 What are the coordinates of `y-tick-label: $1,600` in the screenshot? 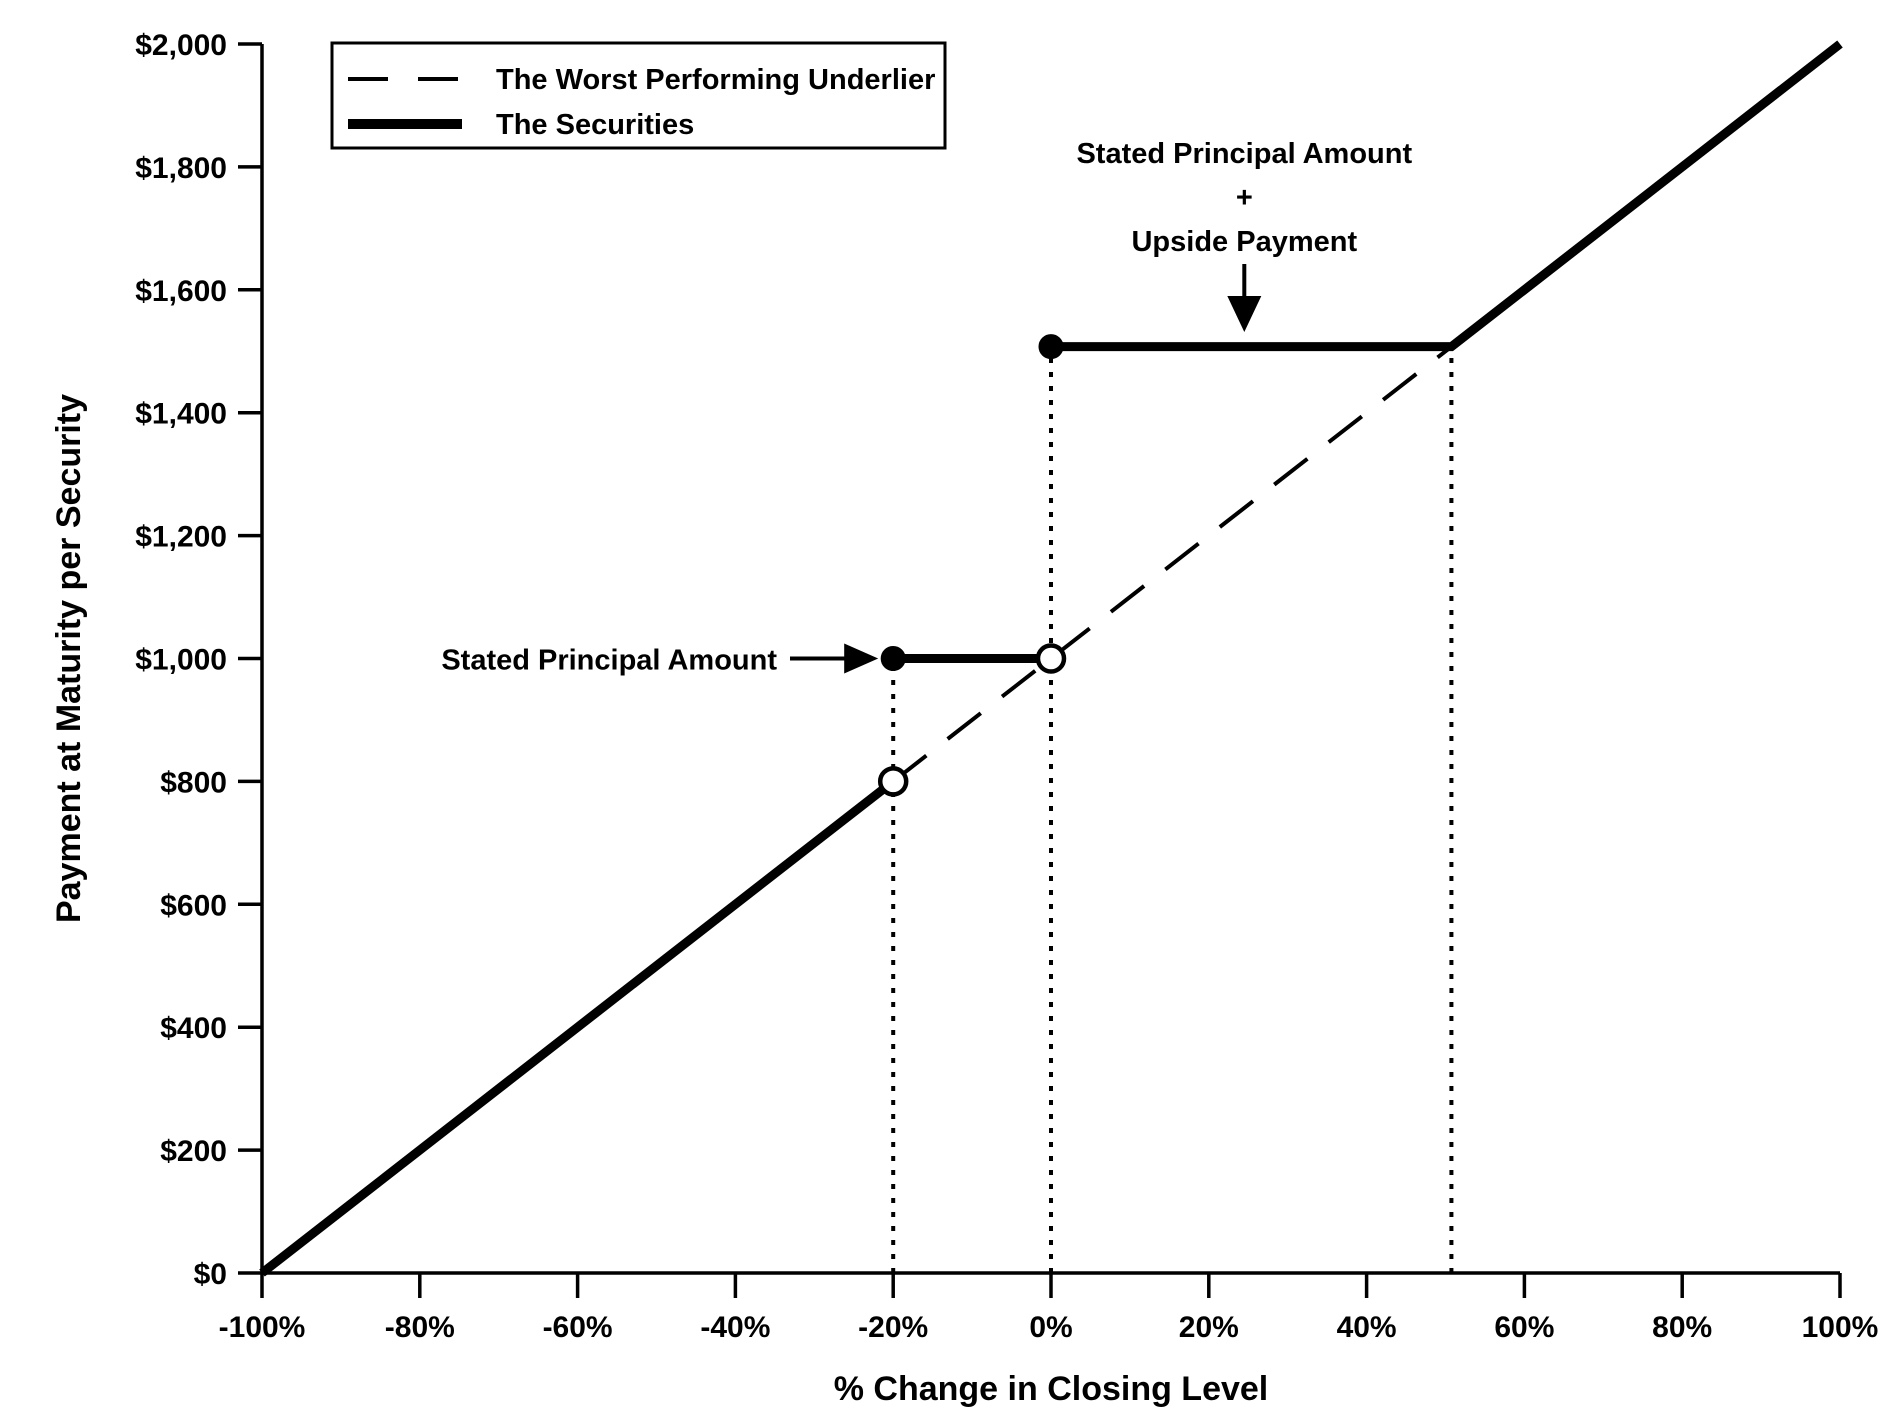 It's located at (181, 291).